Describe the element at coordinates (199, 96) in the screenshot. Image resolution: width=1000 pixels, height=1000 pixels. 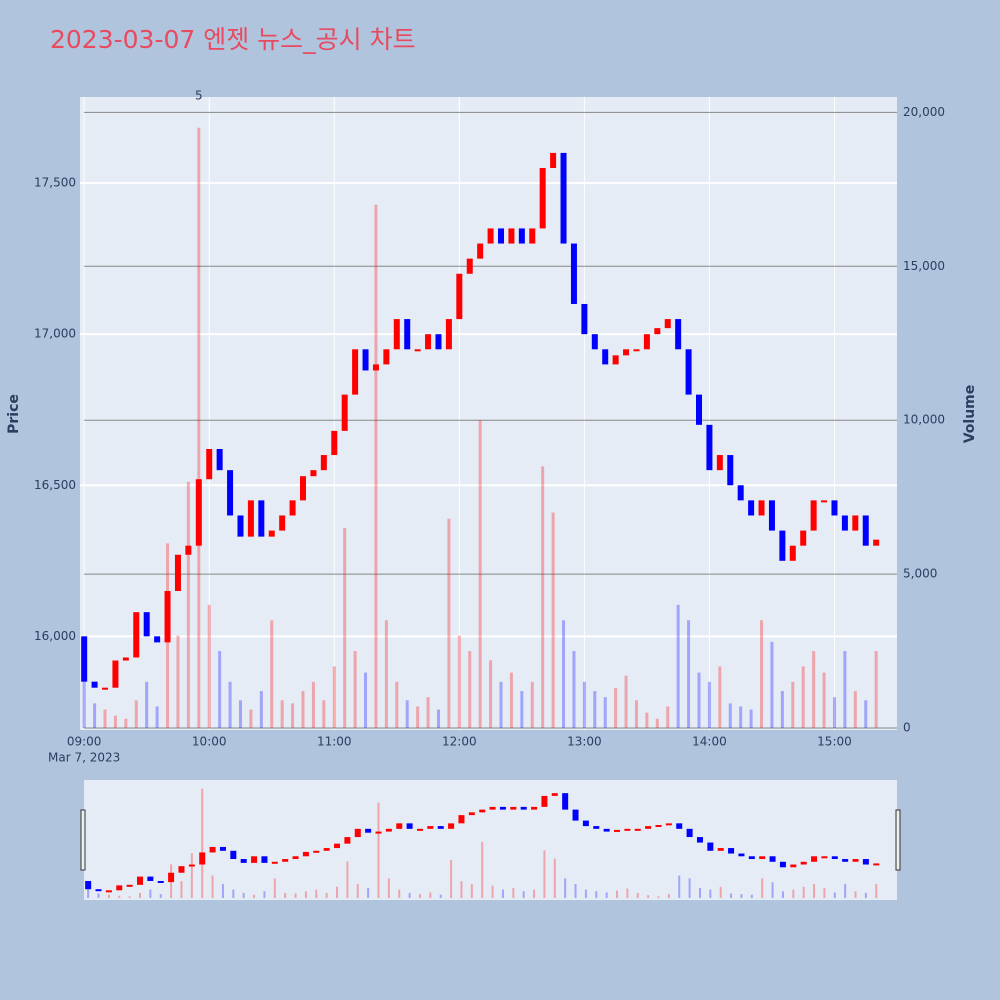
I see `annotation: 5` at that location.